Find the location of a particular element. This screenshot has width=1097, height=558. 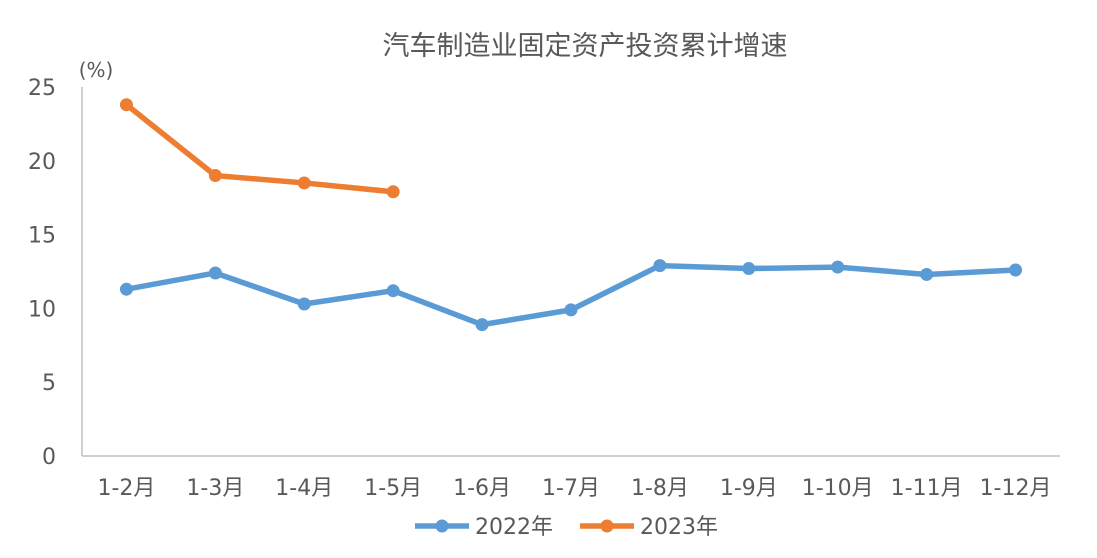

series-line is located at coordinates (259, 148).